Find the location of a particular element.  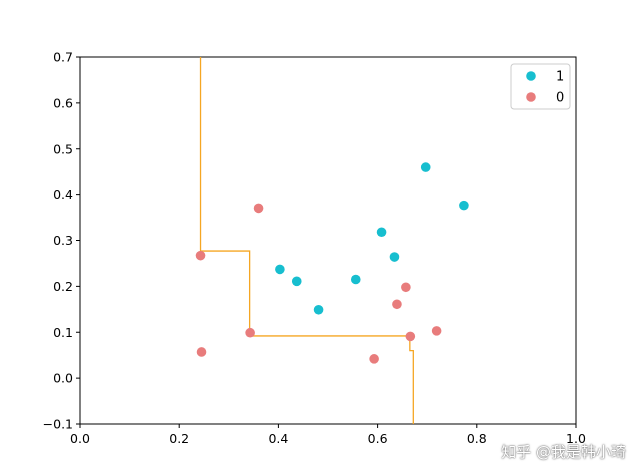

y-tick-label: 0.1 is located at coordinates (63, 332).